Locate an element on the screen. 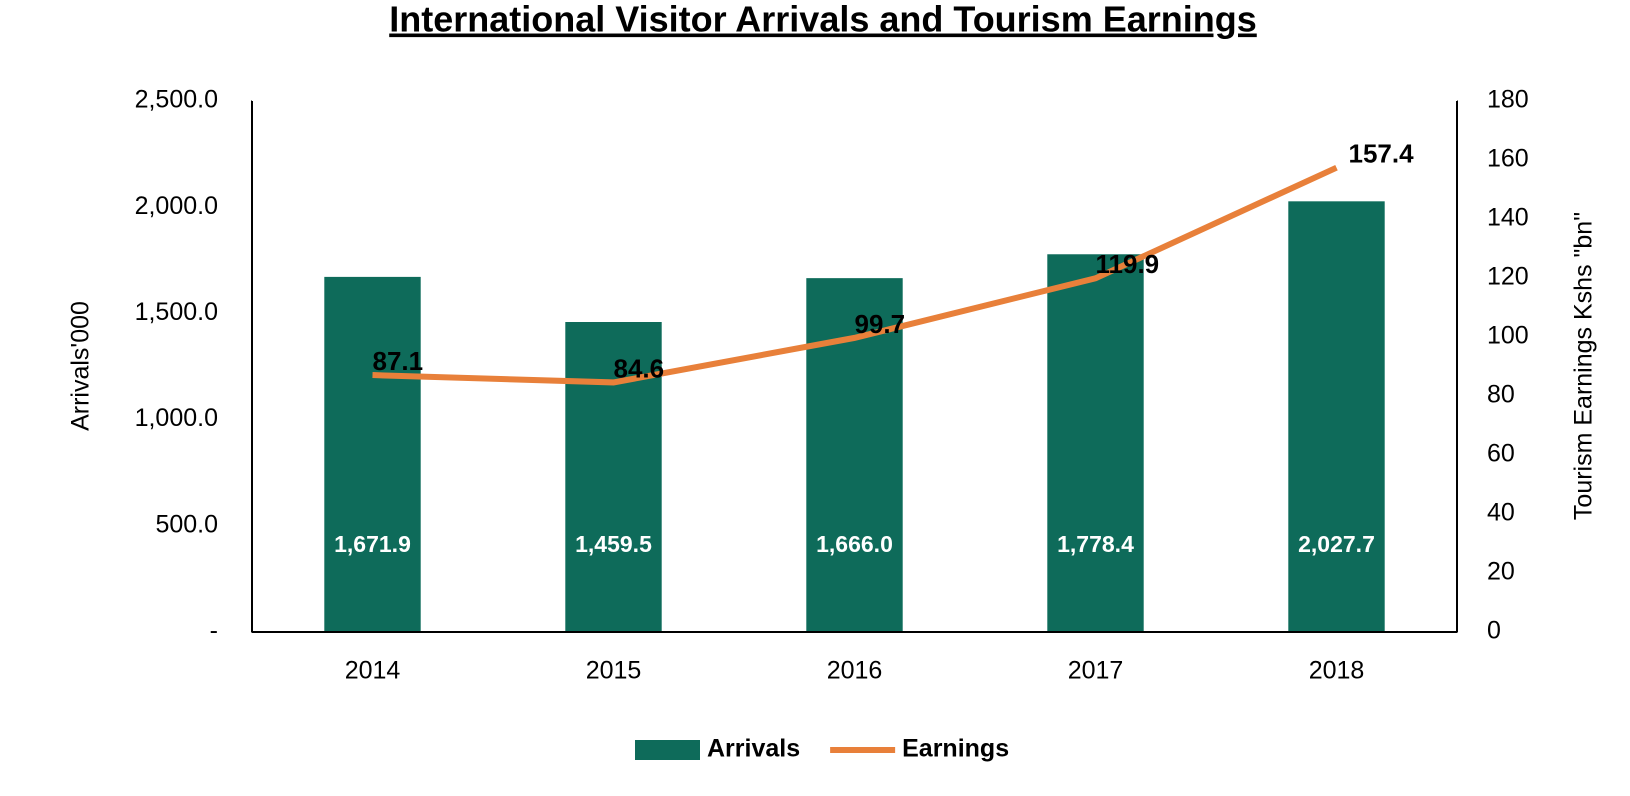 The height and width of the screenshot is (796, 1630). y2-tick-label: 140 is located at coordinates (1508, 218).